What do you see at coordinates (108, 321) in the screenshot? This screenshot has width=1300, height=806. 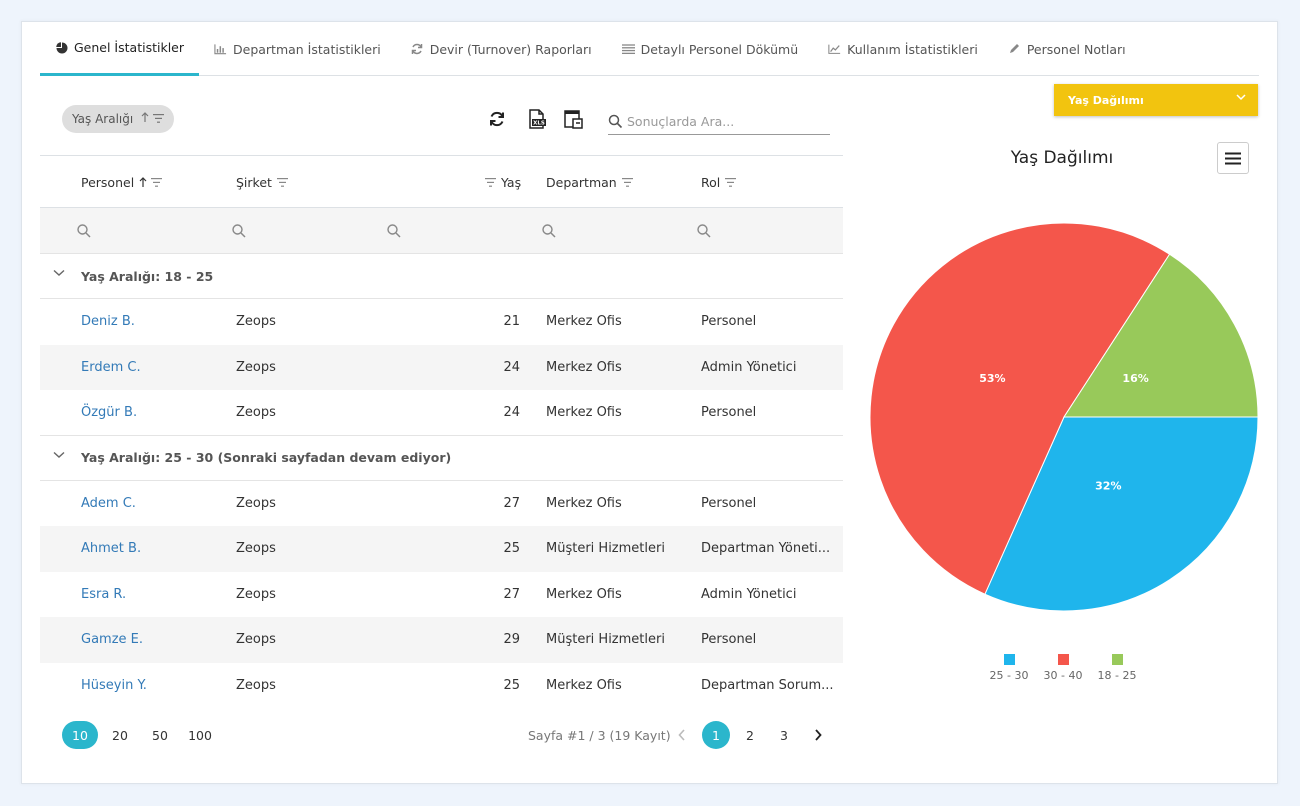 I see `personel-link: Deniz B.` at bounding box center [108, 321].